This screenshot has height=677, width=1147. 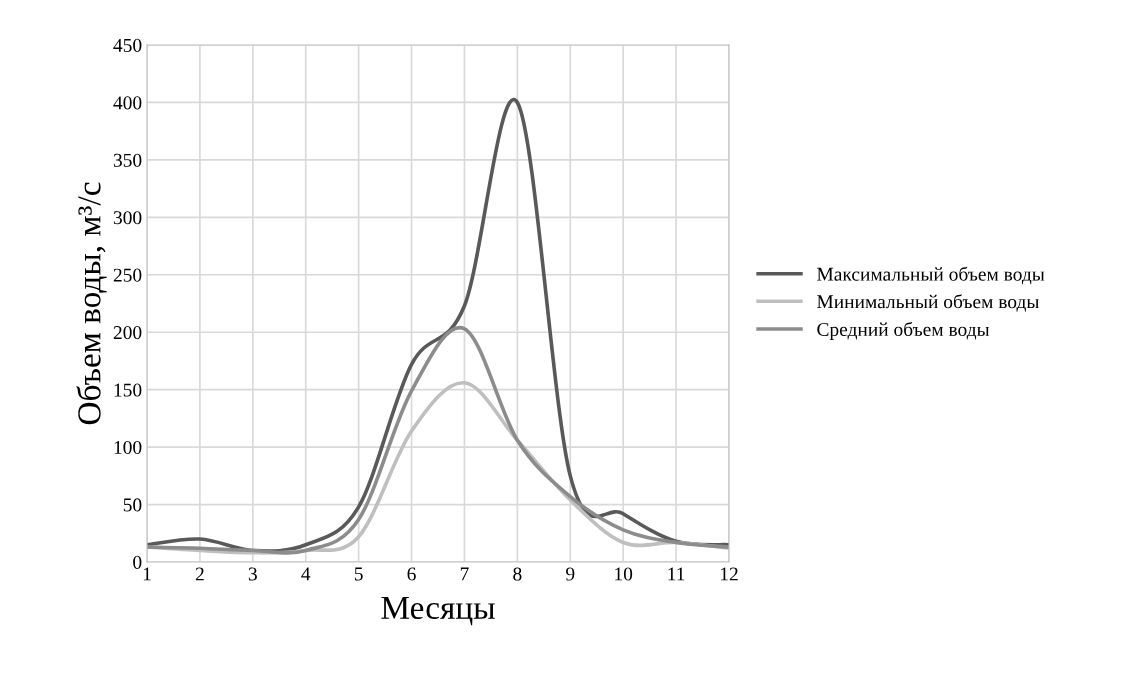 What do you see at coordinates (903, 330) in the screenshot?
I see `legend-label: Средний объем воды` at bounding box center [903, 330].